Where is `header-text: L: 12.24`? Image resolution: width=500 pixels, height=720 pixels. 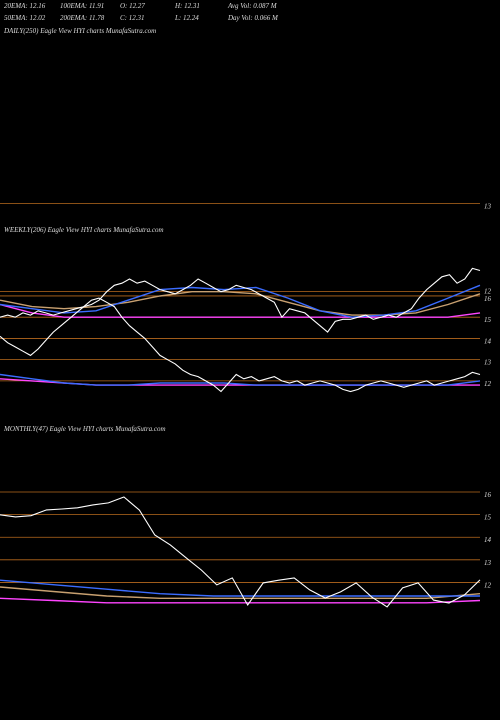
header-text: L: 12.24 is located at coordinates (186, 18).